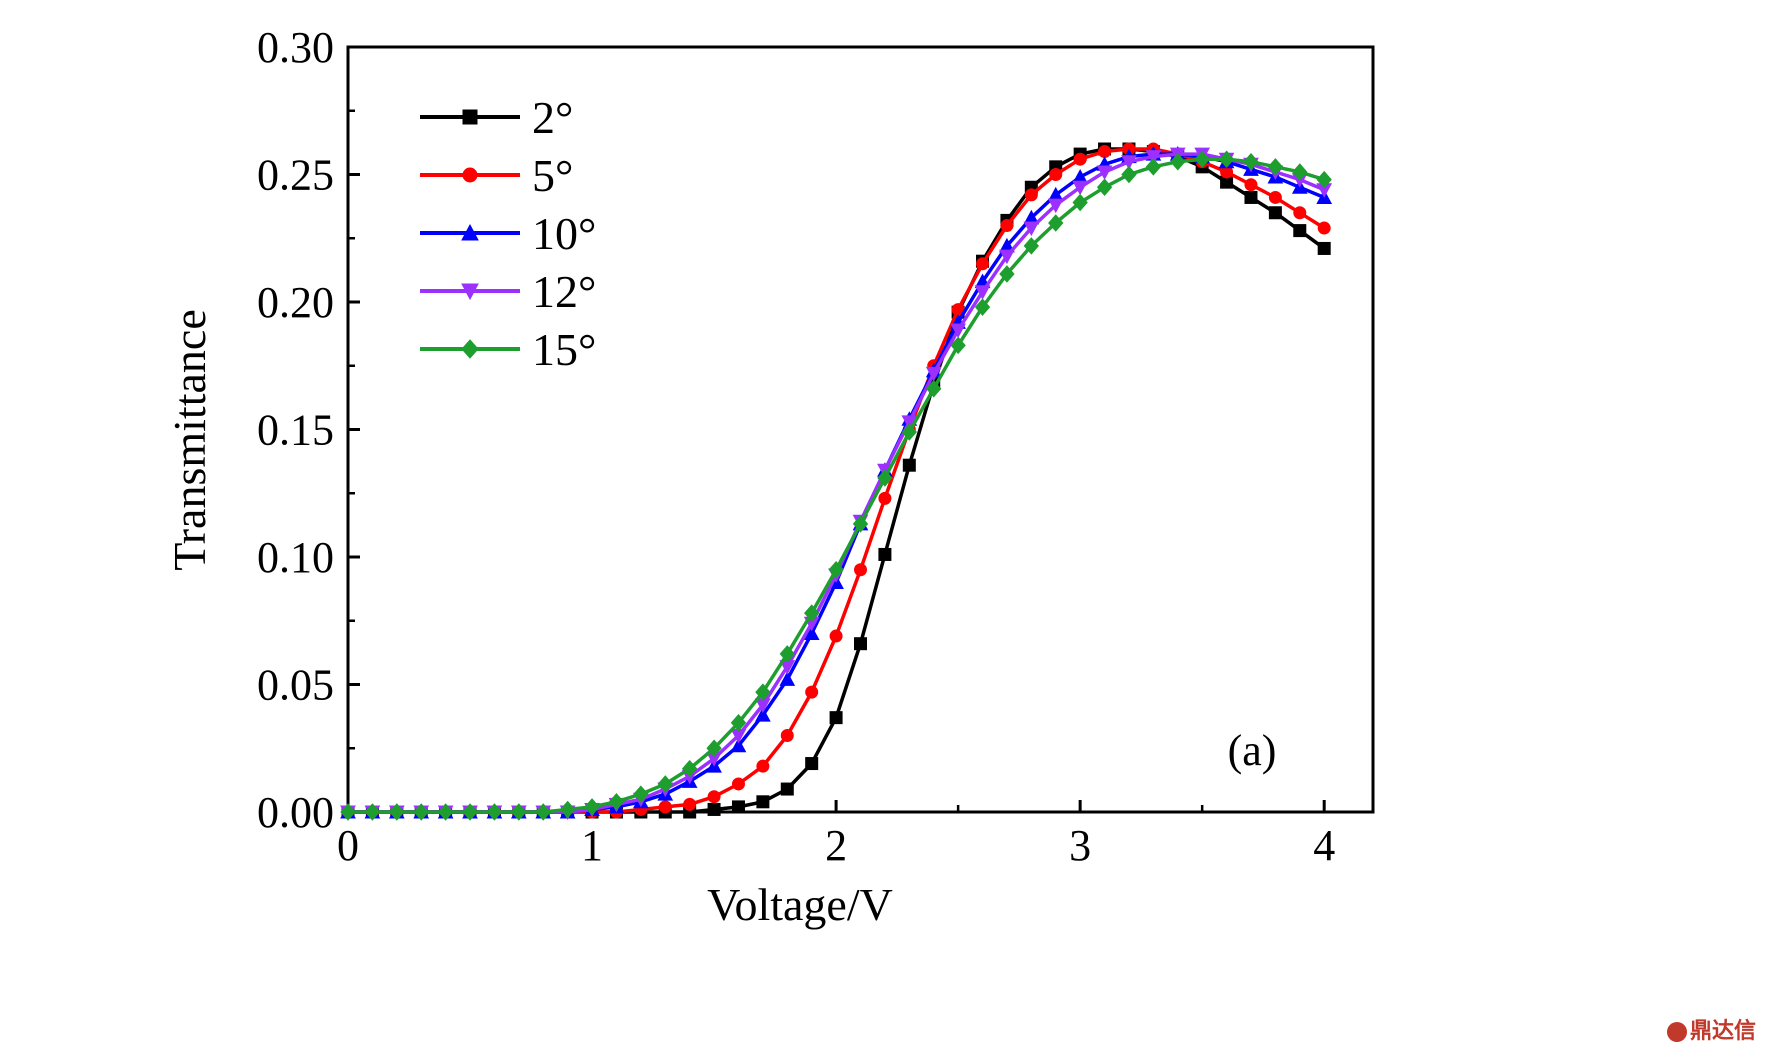 The image size is (1772, 1063). What do you see at coordinates (1080, 845) in the screenshot?
I see `x-tick-label: 3` at bounding box center [1080, 845].